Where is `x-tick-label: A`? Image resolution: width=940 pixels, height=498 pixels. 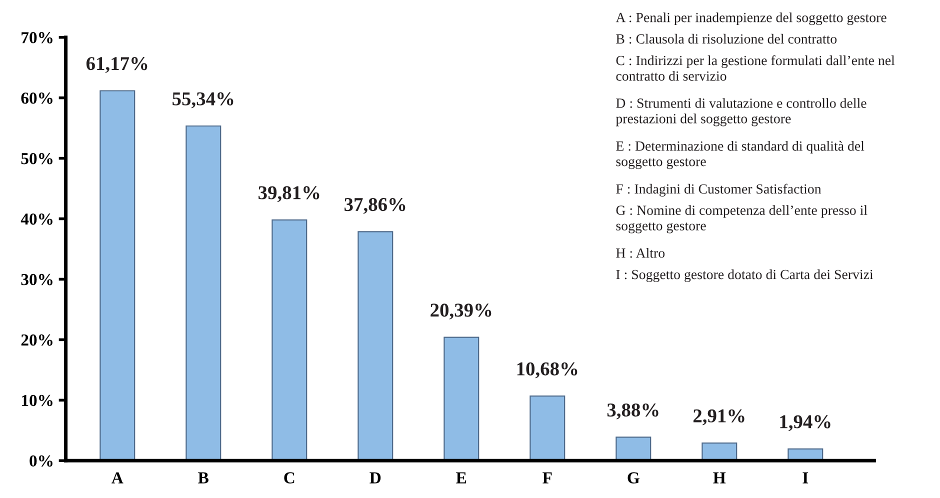
x-tick-label: A is located at coordinates (118, 478).